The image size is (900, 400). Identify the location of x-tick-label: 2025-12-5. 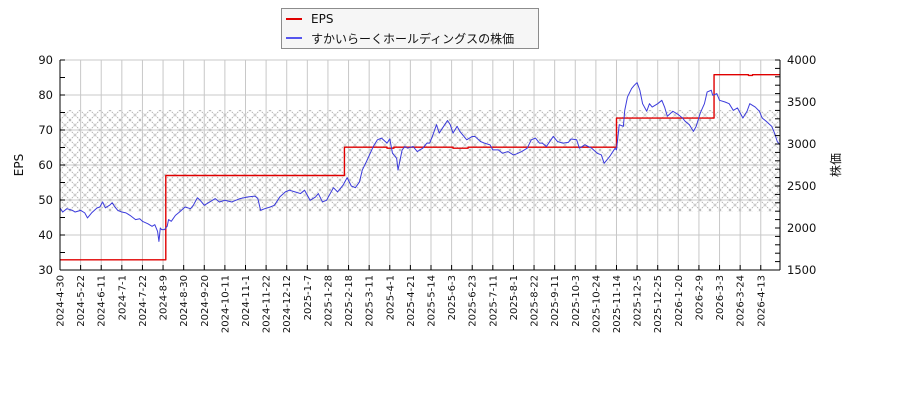
(638, 301).